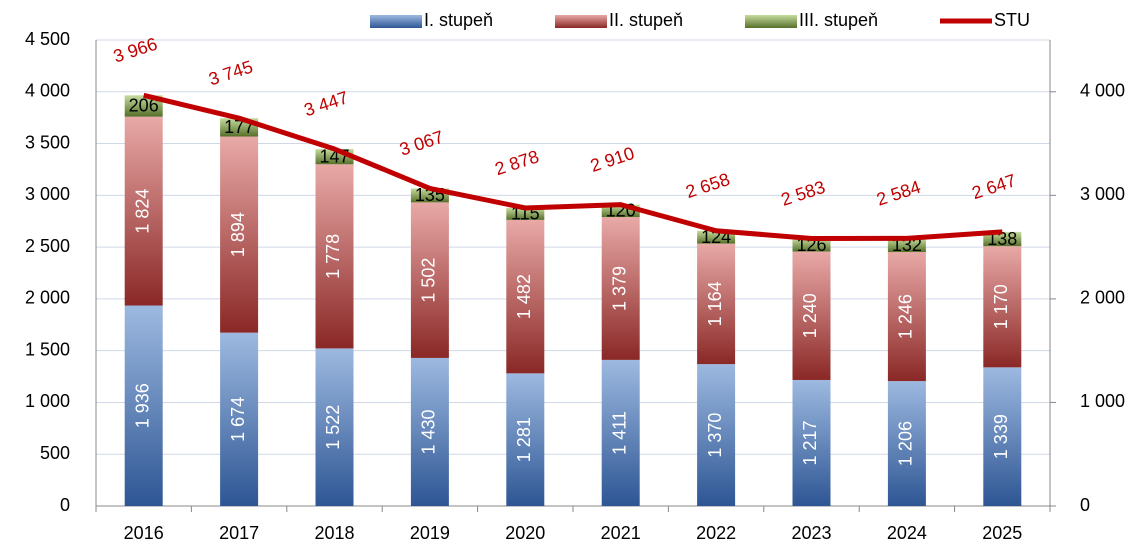 The image size is (1145, 552). I want to click on bar-label: 1 411, so click(619, 433).